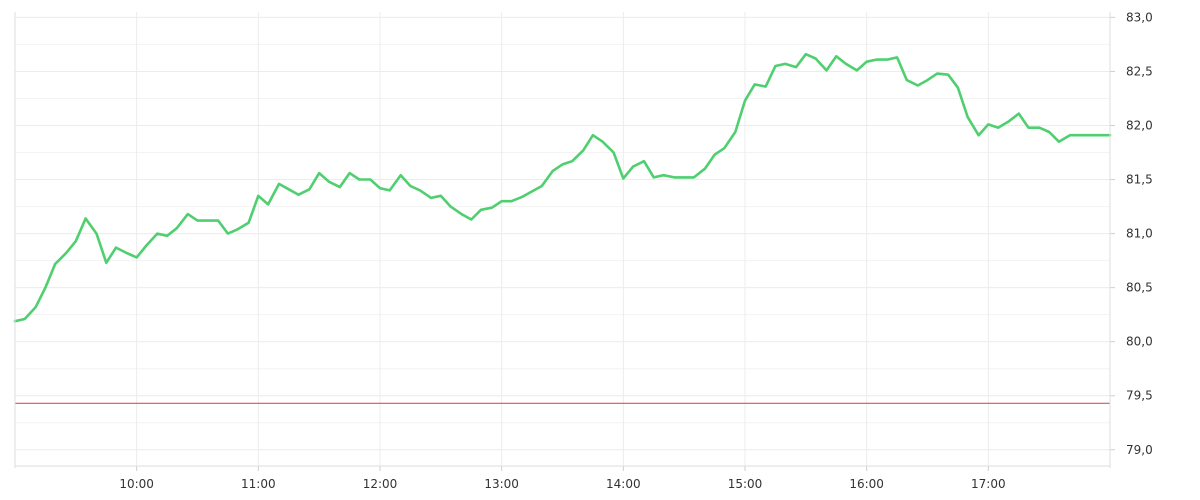  Describe the element at coordinates (1139, 17) in the screenshot. I see `y-tick-label: 83,0` at that location.